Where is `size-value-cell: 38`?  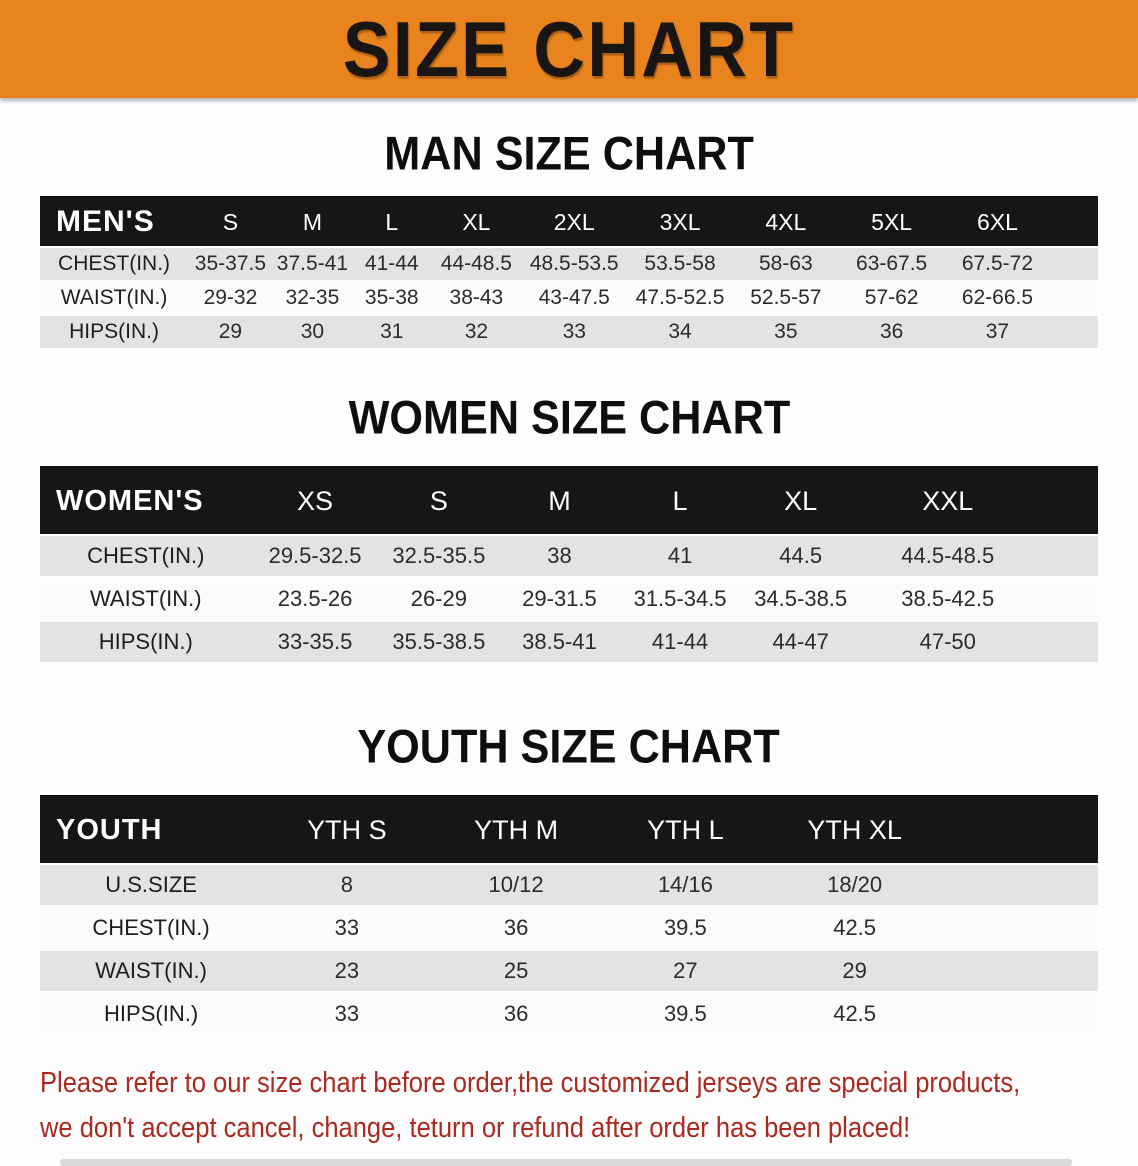 size-value-cell: 38 is located at coordinates (559, 556).